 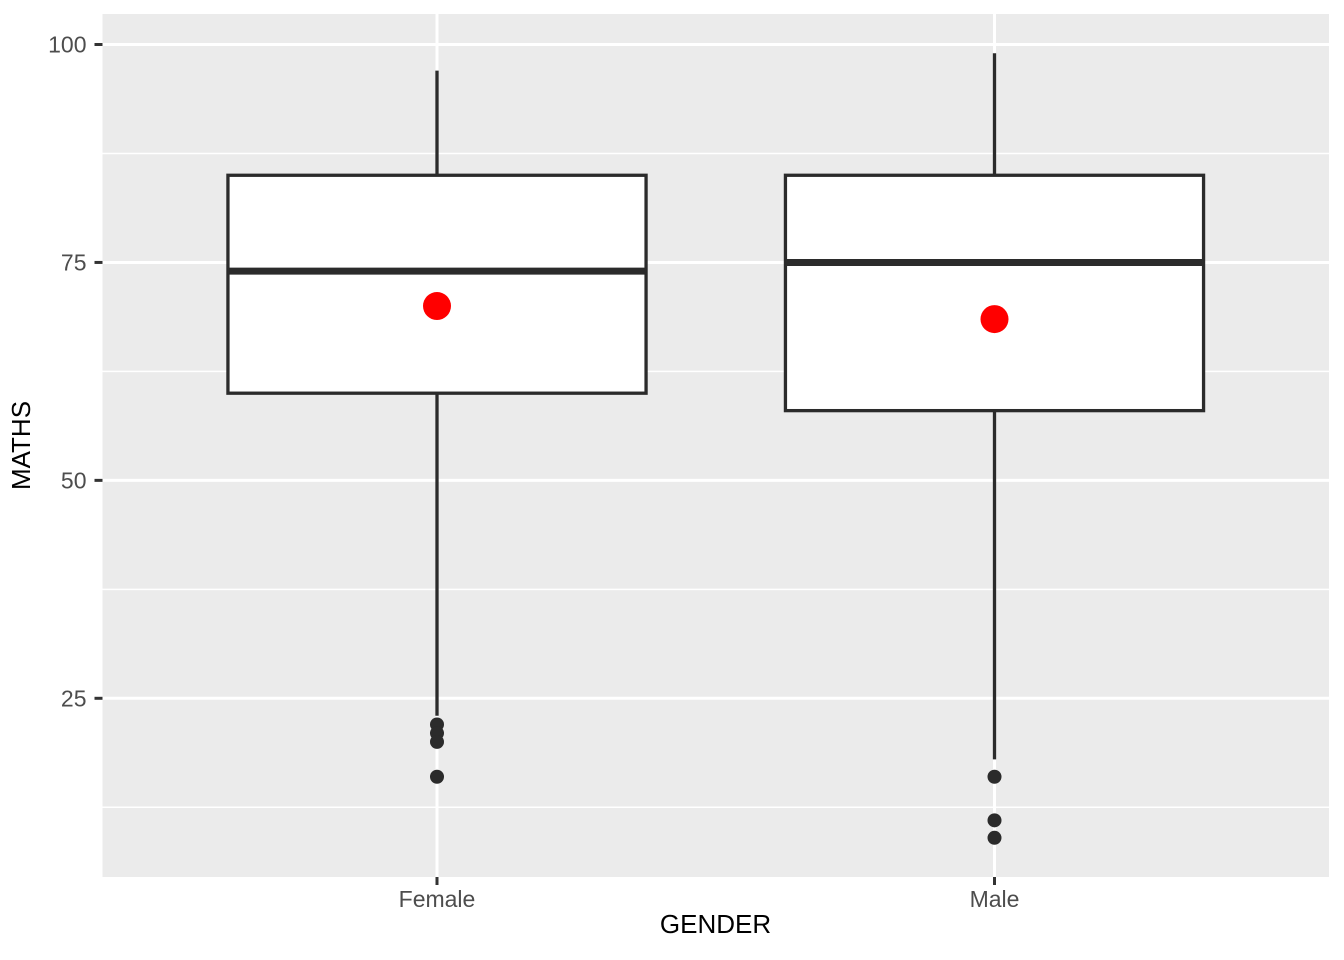 I want to click on y-tick-label: 100, so click(x=67, y=45).